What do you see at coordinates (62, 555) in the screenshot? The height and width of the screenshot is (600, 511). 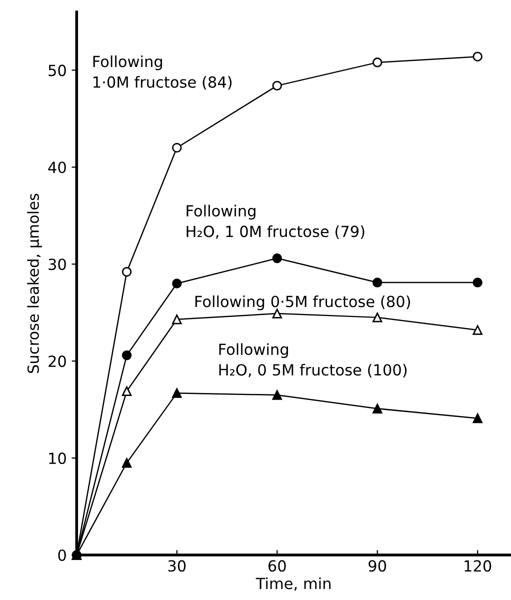 I see `y-tick-label: 0` at bounding box center [62, 555].